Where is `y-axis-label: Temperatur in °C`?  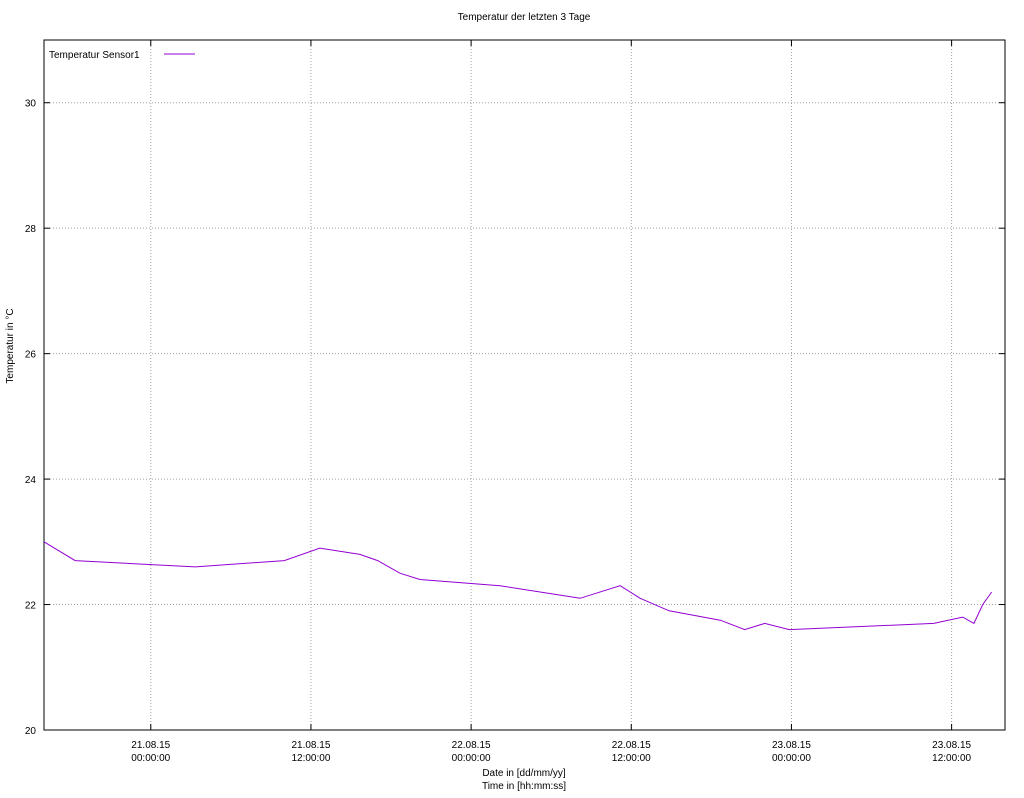
y-axis-label: Temperatur in °C is located at coordinates (10, 345).